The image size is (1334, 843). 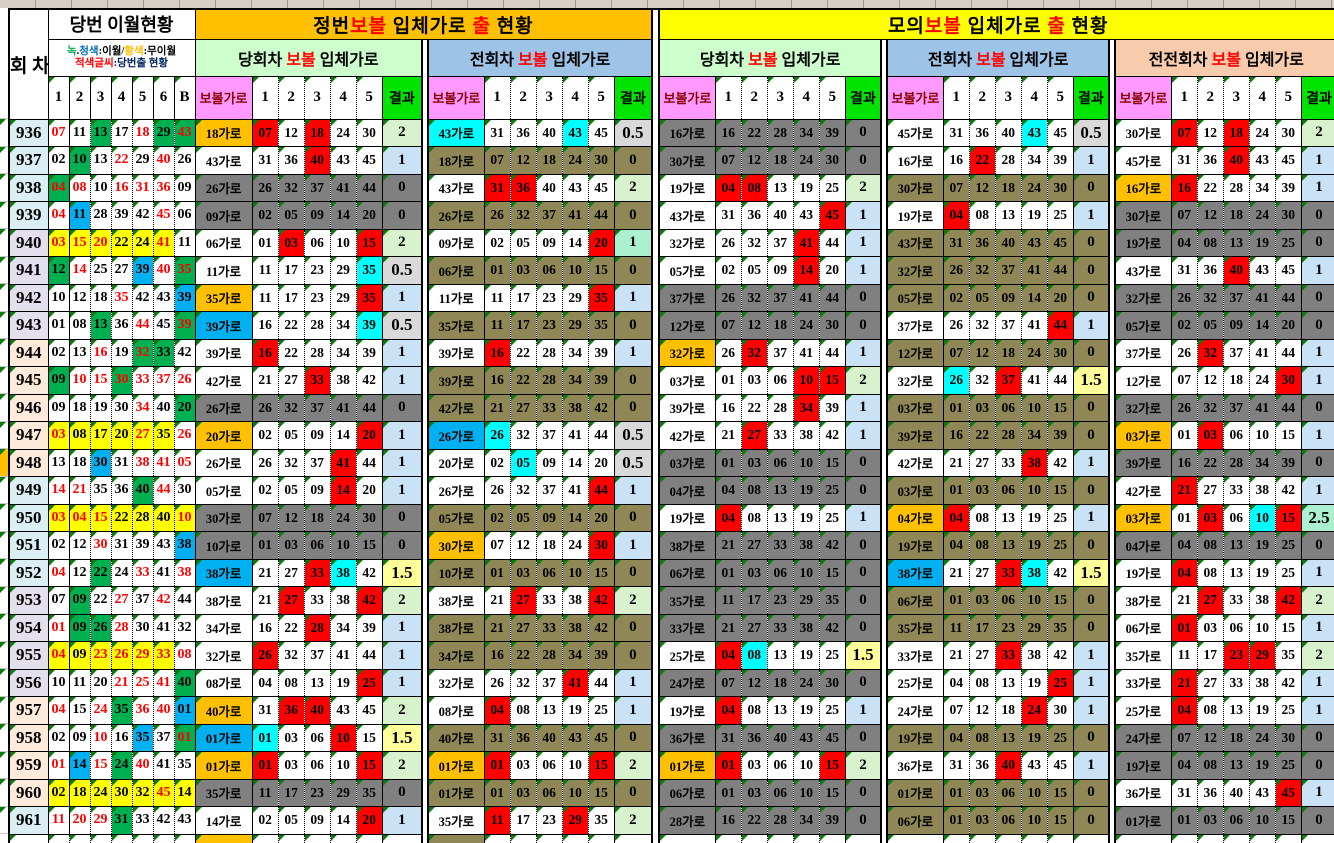 What do you see at coordinates (754, 325) in the screenshot?
I see `garo-num-cell: 12` at bounding box center [754, 325].